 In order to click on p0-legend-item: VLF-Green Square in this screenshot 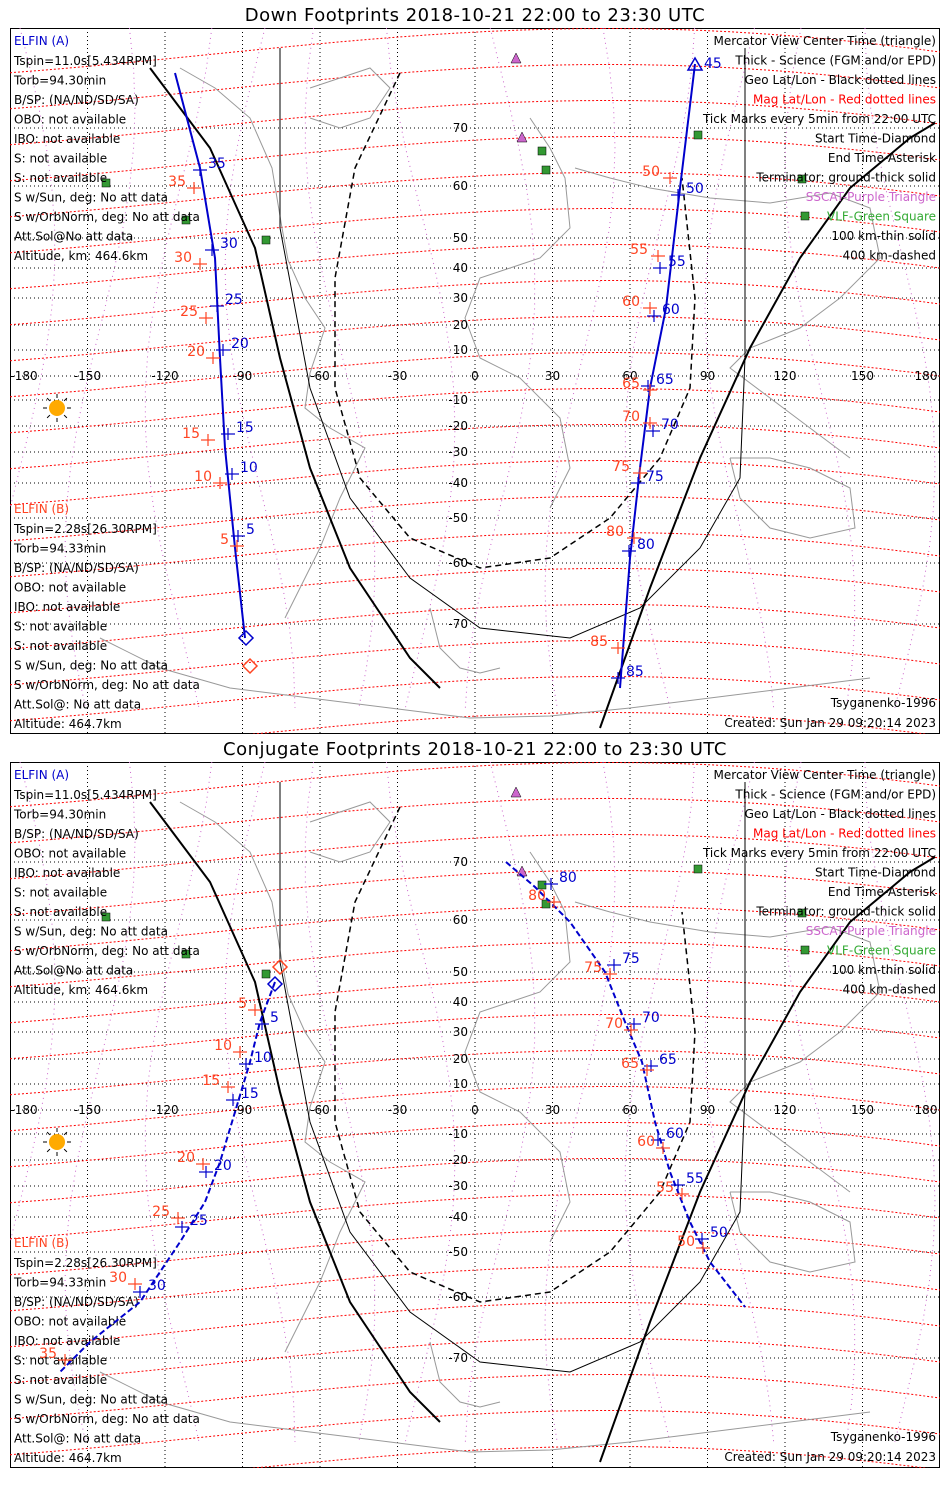, I will do `click(881, 217)`.